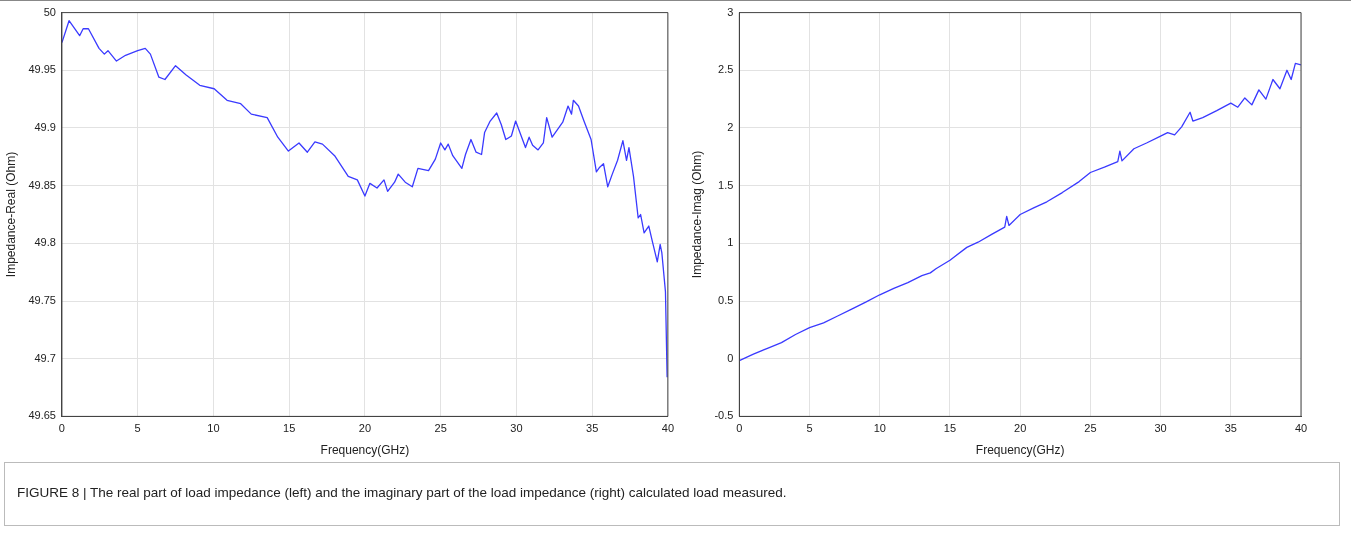 This screenshot has width=1351, height=542. Describe the element at coordinates (45, 127) in the screenshot. I see `y-tick-label: 49.9` at that location.